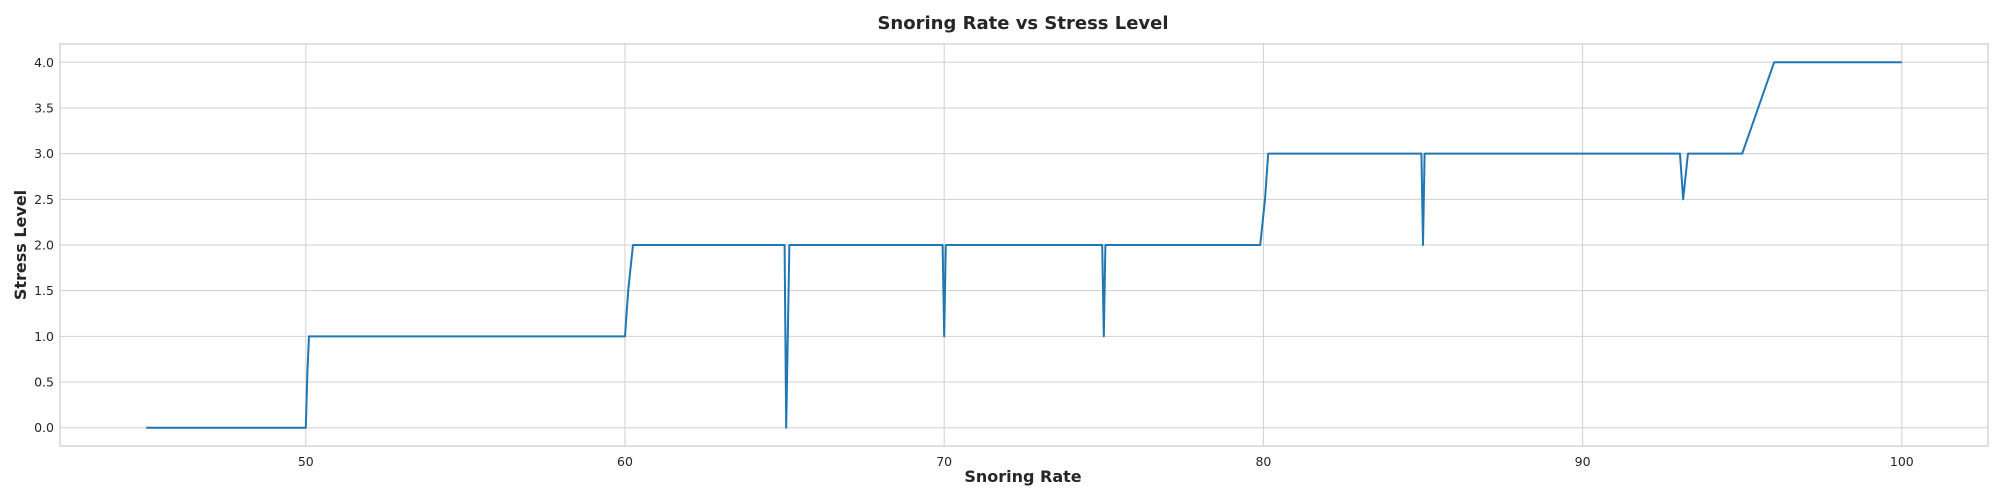 The height and width of the screenshot is (500, 2000). What do you see at coordinates (44, 153) in the screenshot?
I see `y-tick-label: 3.0` at bounding box center [44, 153].